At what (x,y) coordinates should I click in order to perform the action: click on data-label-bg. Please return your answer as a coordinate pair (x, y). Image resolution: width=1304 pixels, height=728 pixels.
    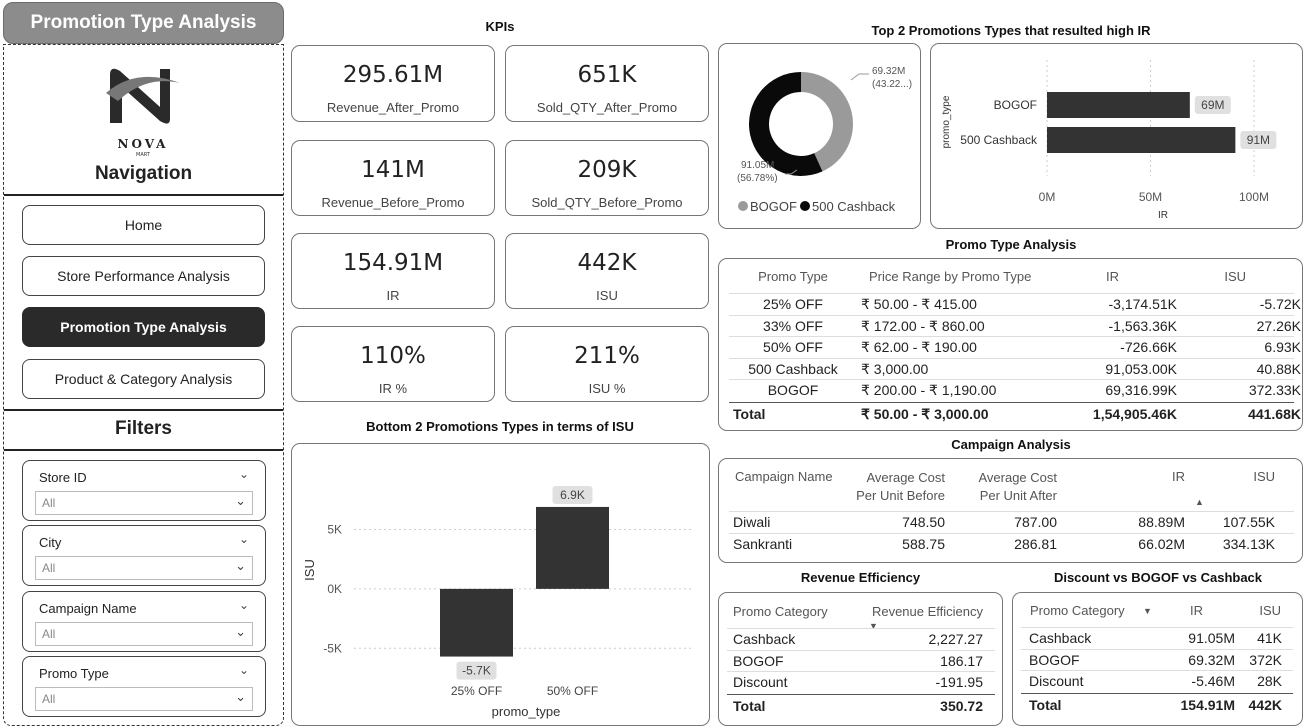
    Looking at the image, I should click on (1212, 105).